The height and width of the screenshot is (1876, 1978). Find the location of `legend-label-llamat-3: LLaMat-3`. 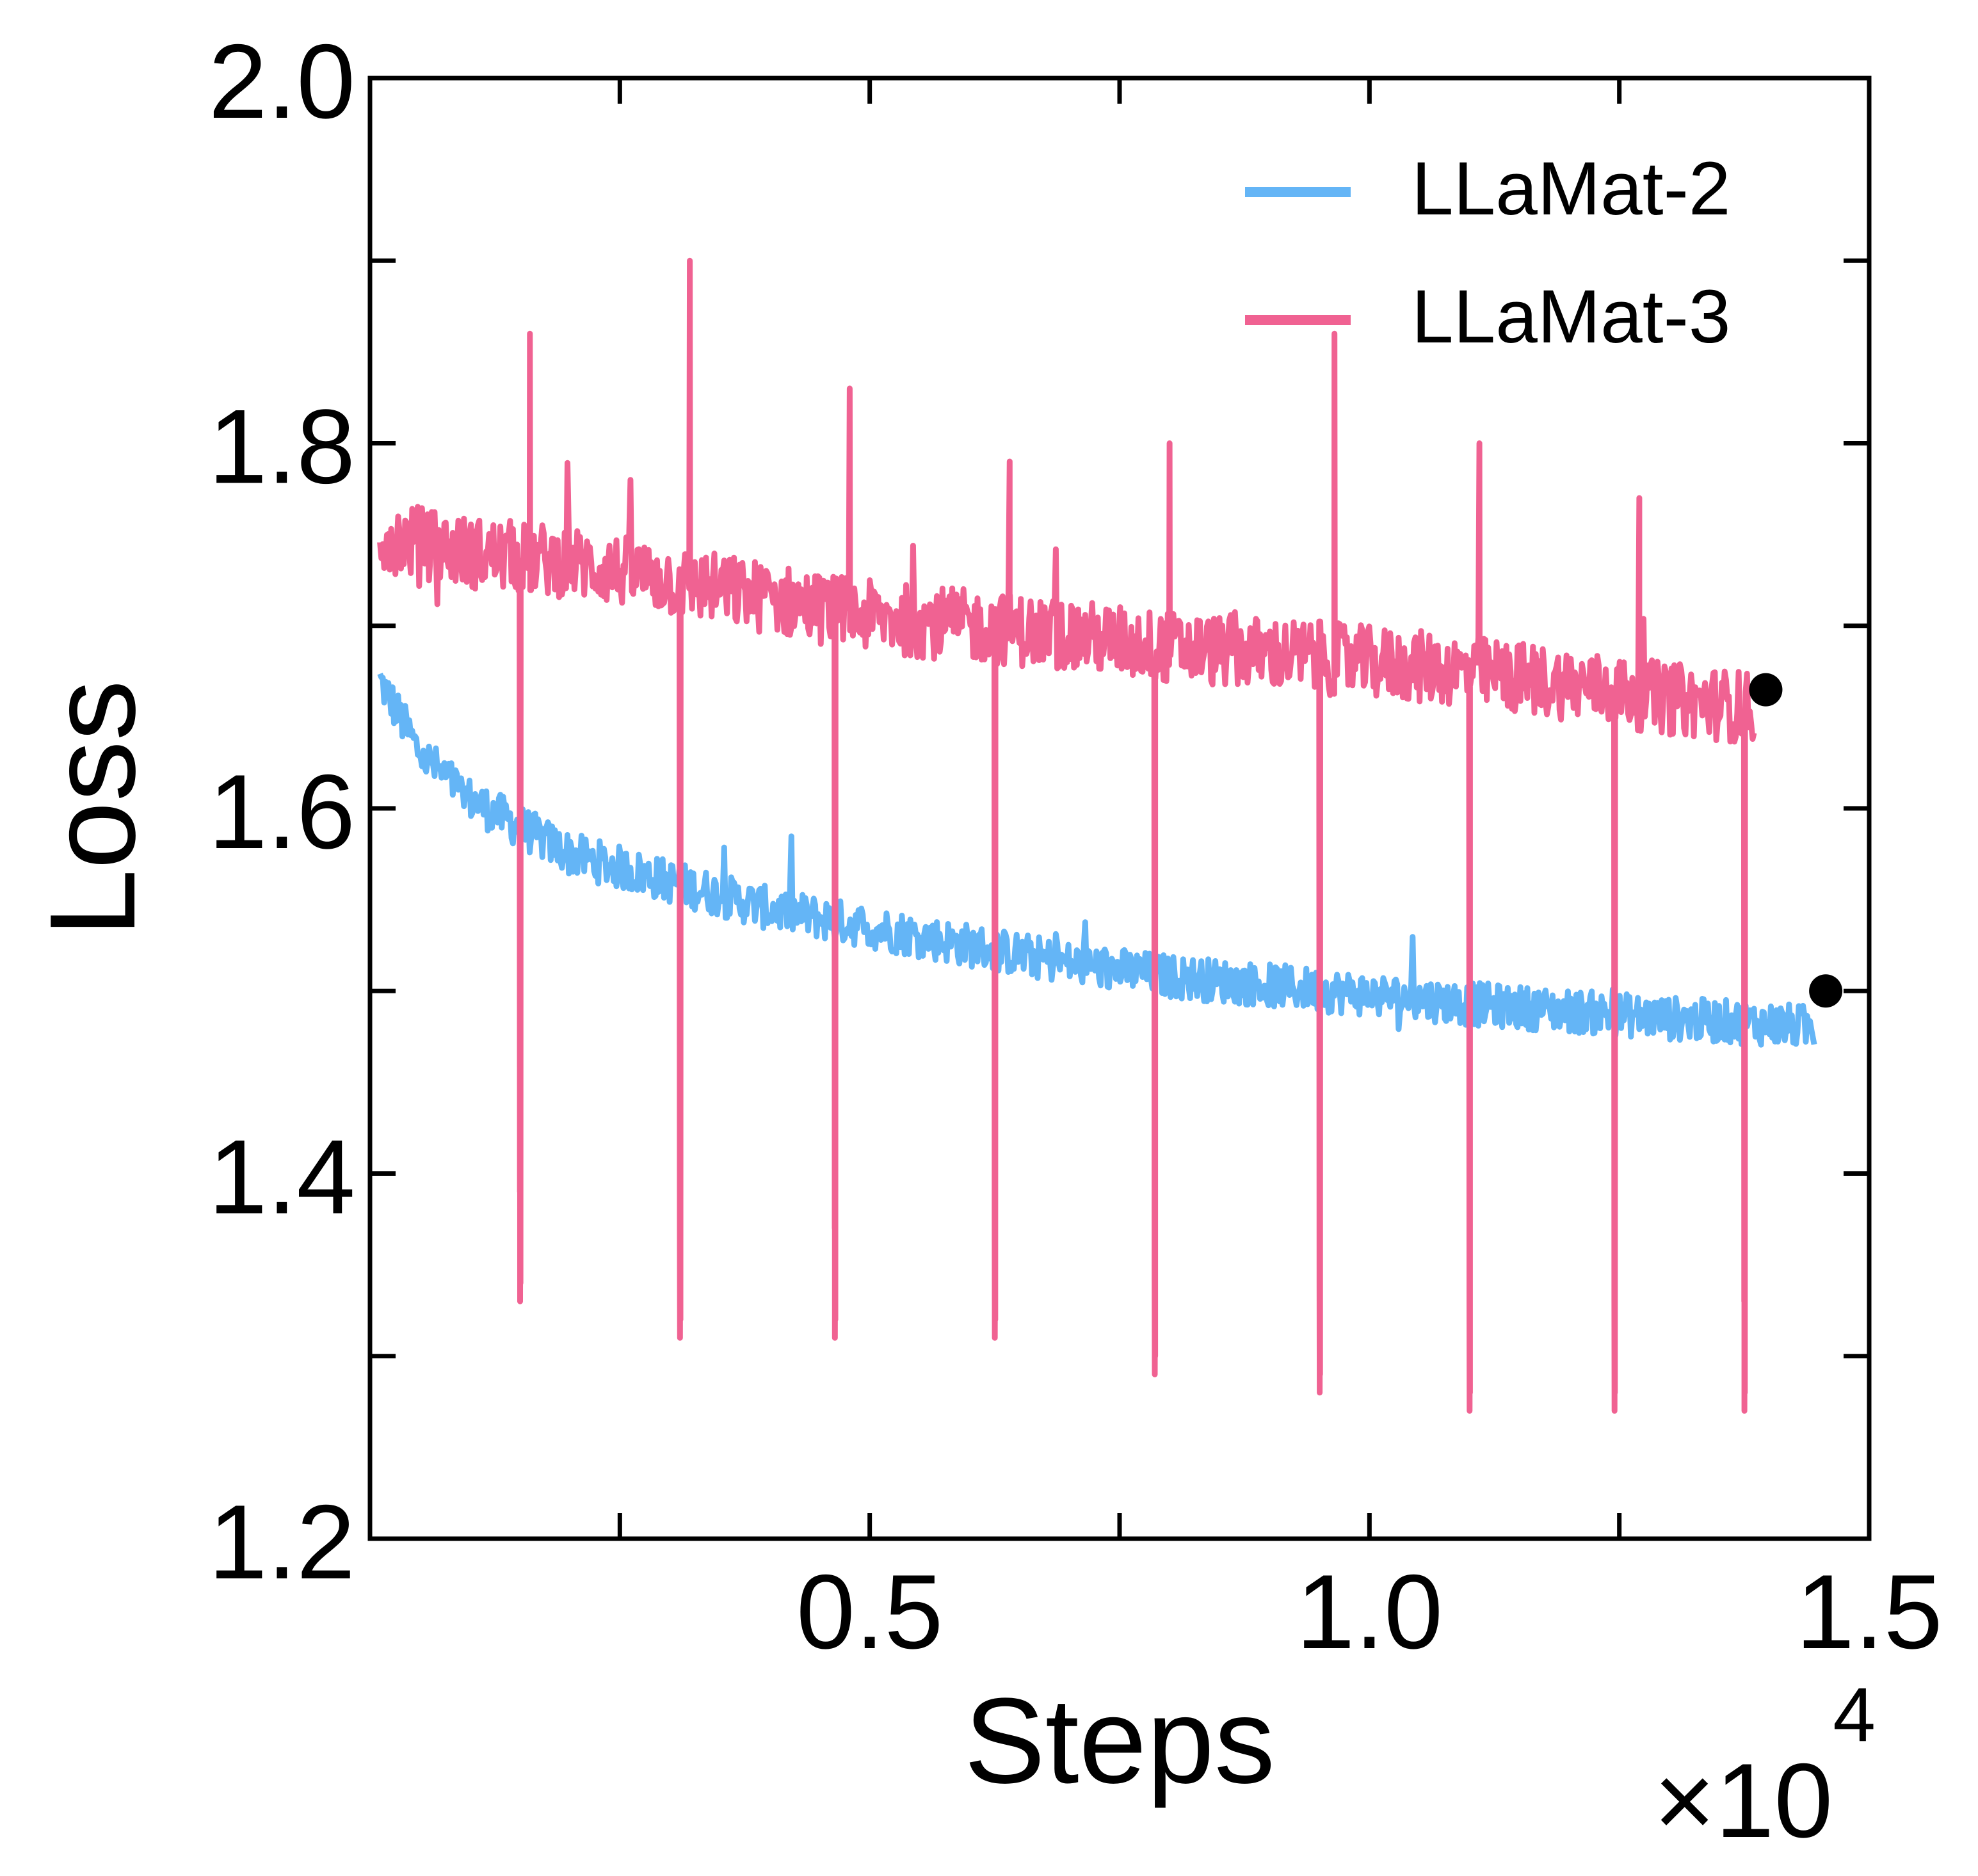

legend-label-llamat-3: LLaMat-3 is located at coordinates (1571, 317).